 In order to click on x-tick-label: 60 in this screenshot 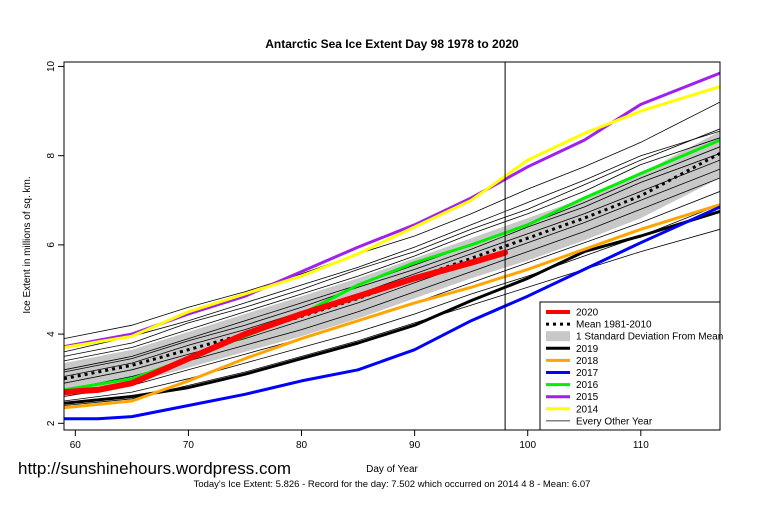, I will do `click(76, 445)`.